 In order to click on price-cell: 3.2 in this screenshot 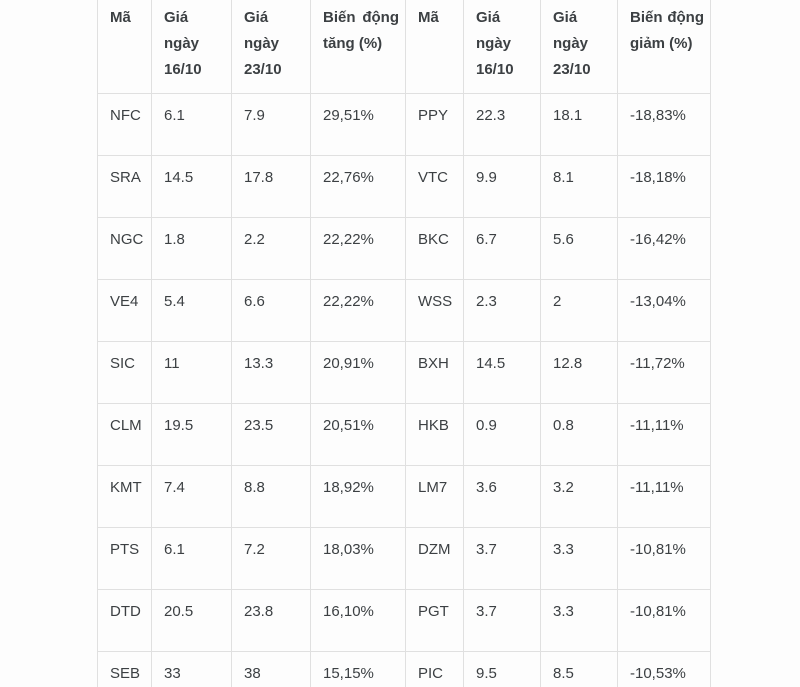, I will do `click(579, 496)`.